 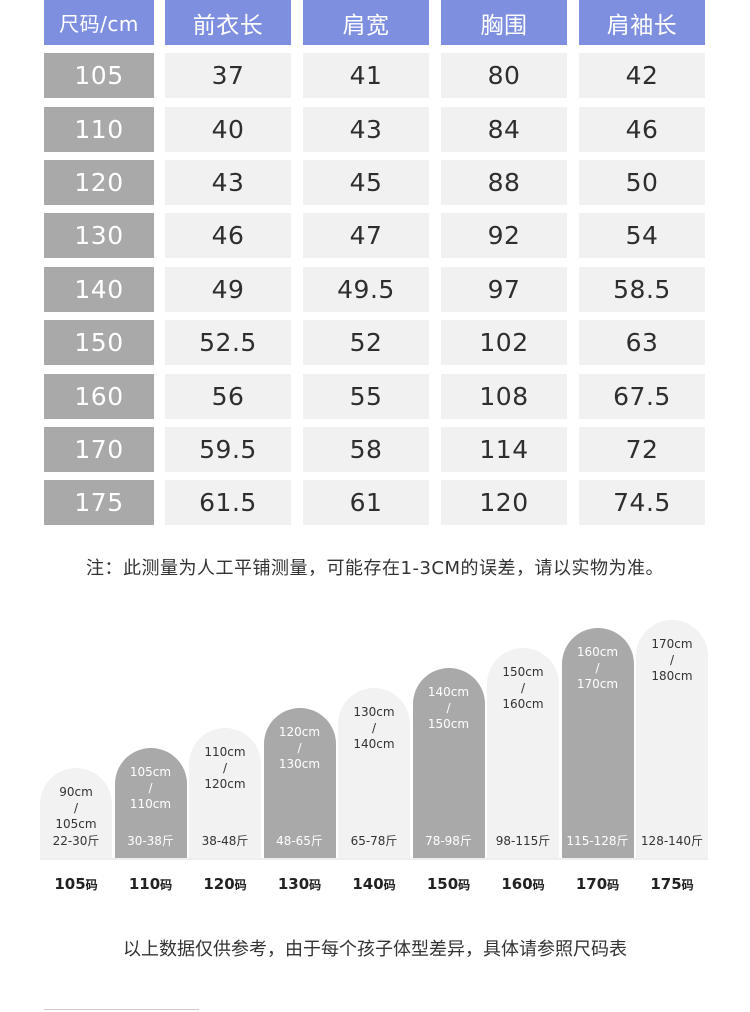 I want to click on table-row: 120 43 45 88 50, so click(x=375, y=182).